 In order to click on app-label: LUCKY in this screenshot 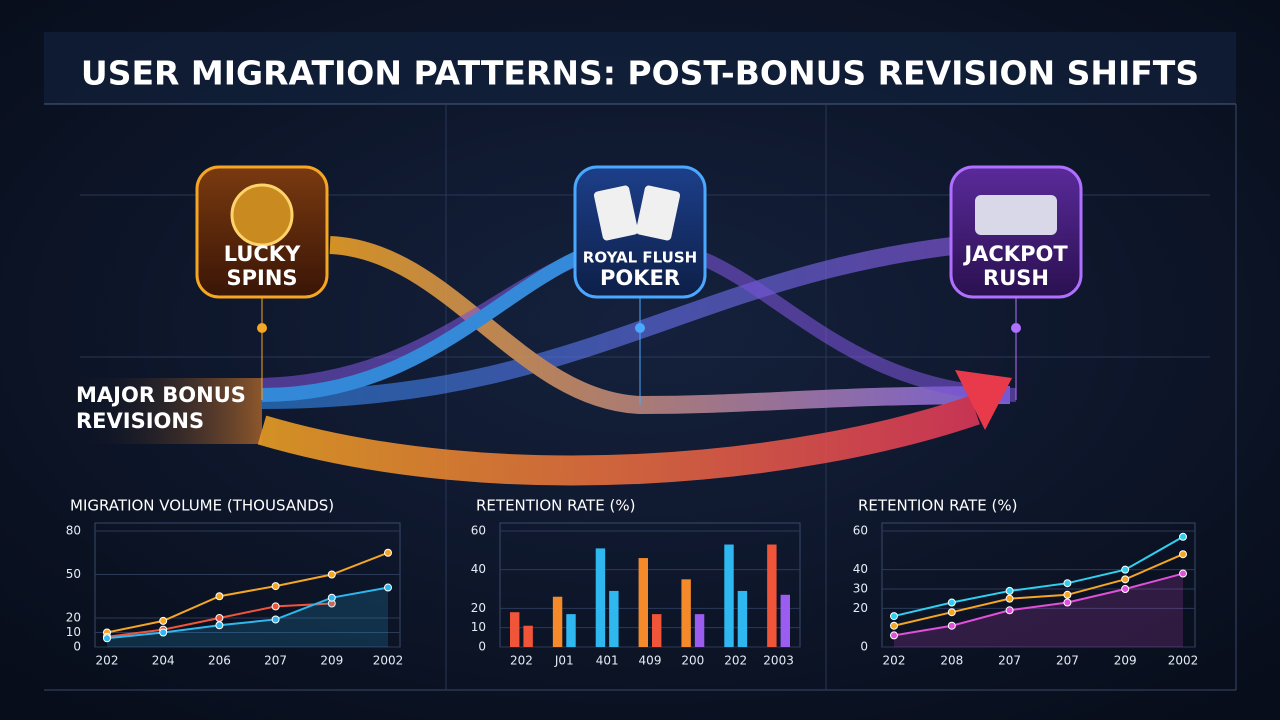, I will do `click(262, 254)`.